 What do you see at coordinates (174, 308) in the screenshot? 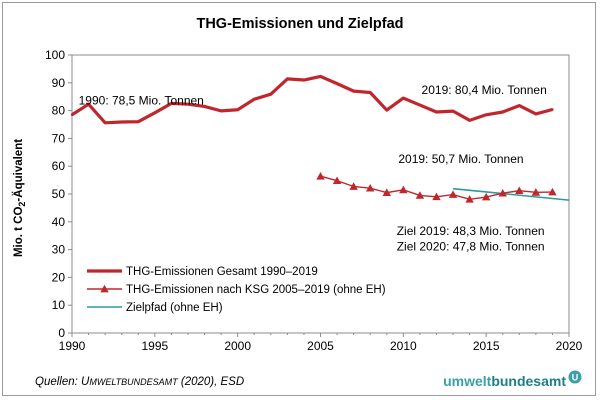
I see `legend-label-zielpfad: Zielpfad (ohne EH)` at bounding box center [174, 308].